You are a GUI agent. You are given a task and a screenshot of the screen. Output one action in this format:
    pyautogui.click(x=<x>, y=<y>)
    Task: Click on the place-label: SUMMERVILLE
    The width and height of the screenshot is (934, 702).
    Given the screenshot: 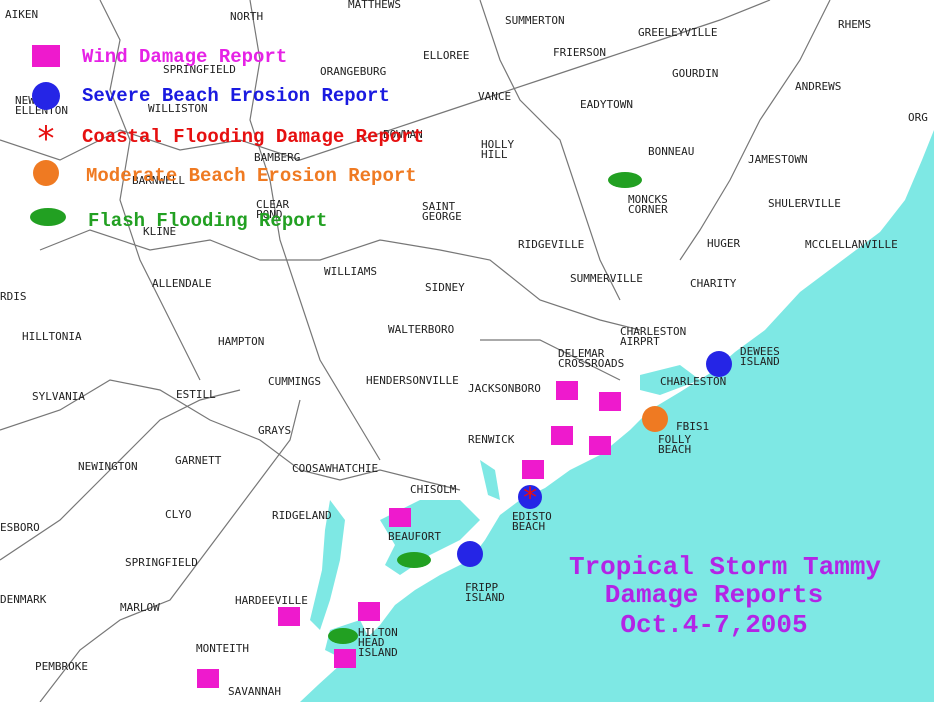 What is the action you would take?
    pyautogui.click(x=606, y=278)
    